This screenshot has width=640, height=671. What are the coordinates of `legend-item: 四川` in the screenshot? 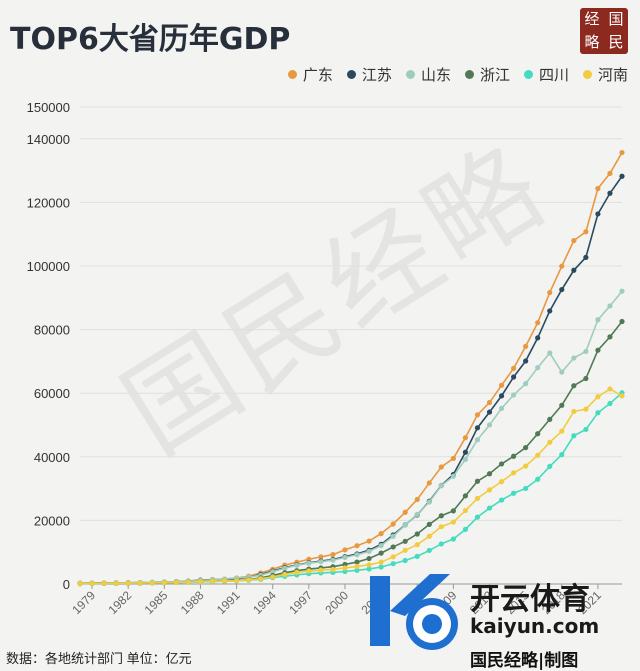 It's located at (546, 74).